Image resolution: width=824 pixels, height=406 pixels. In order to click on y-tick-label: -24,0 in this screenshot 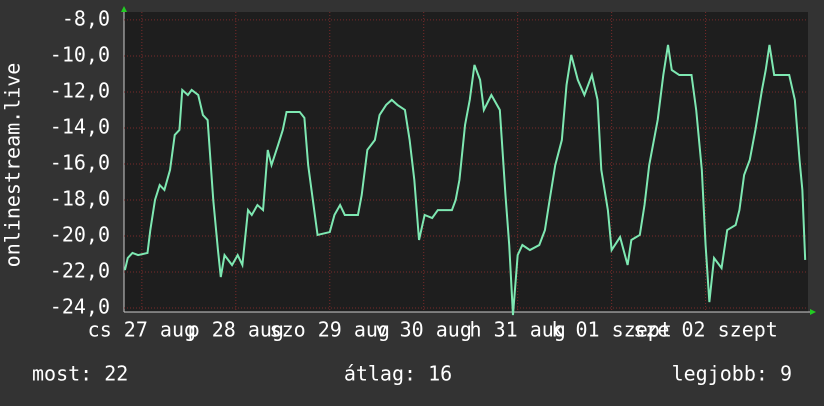, I will do `click(80, 307)`.